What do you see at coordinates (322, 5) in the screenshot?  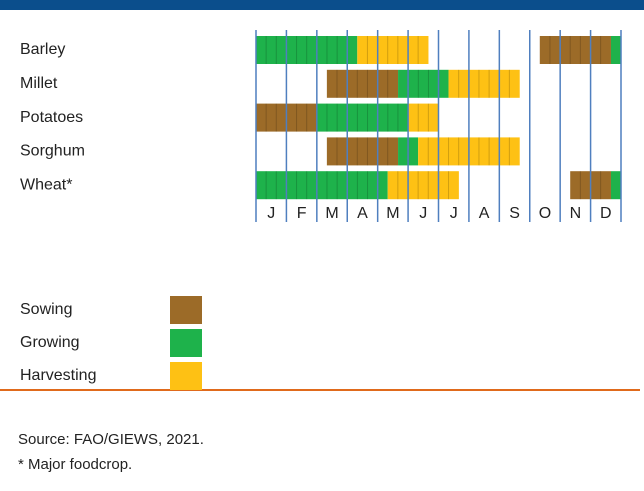 I see `header-band` at bounding box center [322, 5].